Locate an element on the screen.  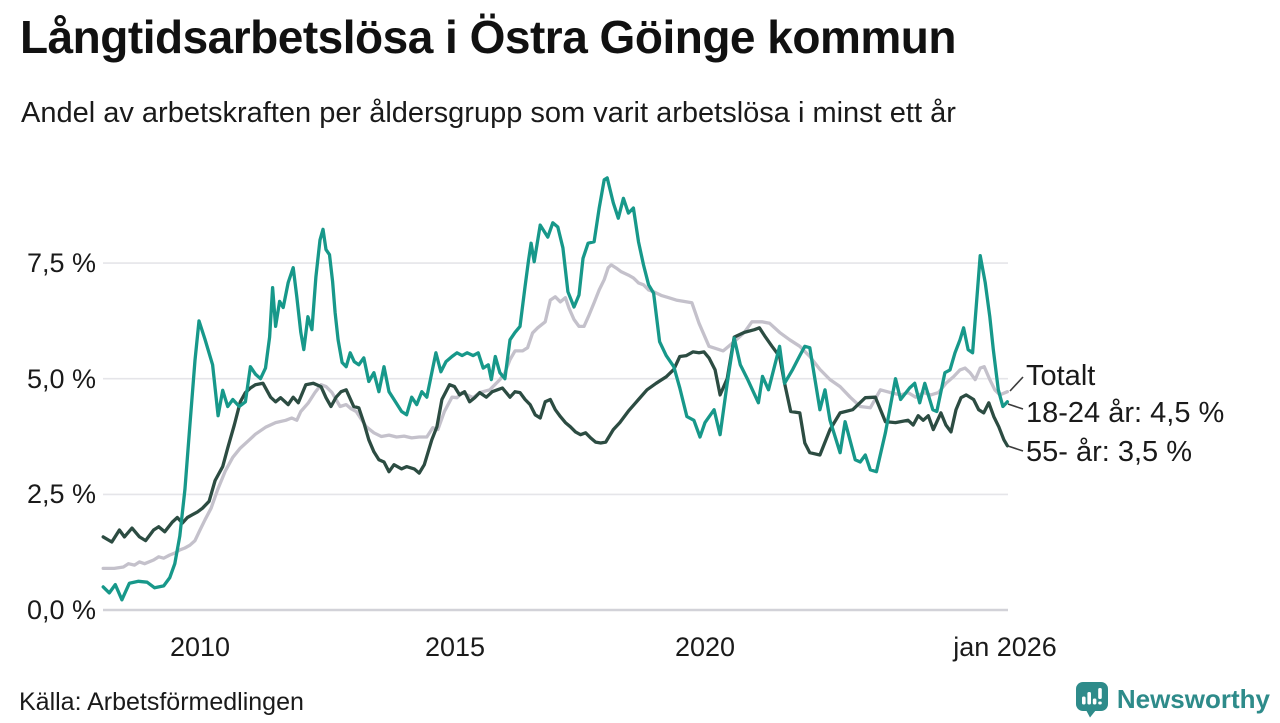
newsworthy-wordmark: Newsworthy is located at coordinates (1193, 698).